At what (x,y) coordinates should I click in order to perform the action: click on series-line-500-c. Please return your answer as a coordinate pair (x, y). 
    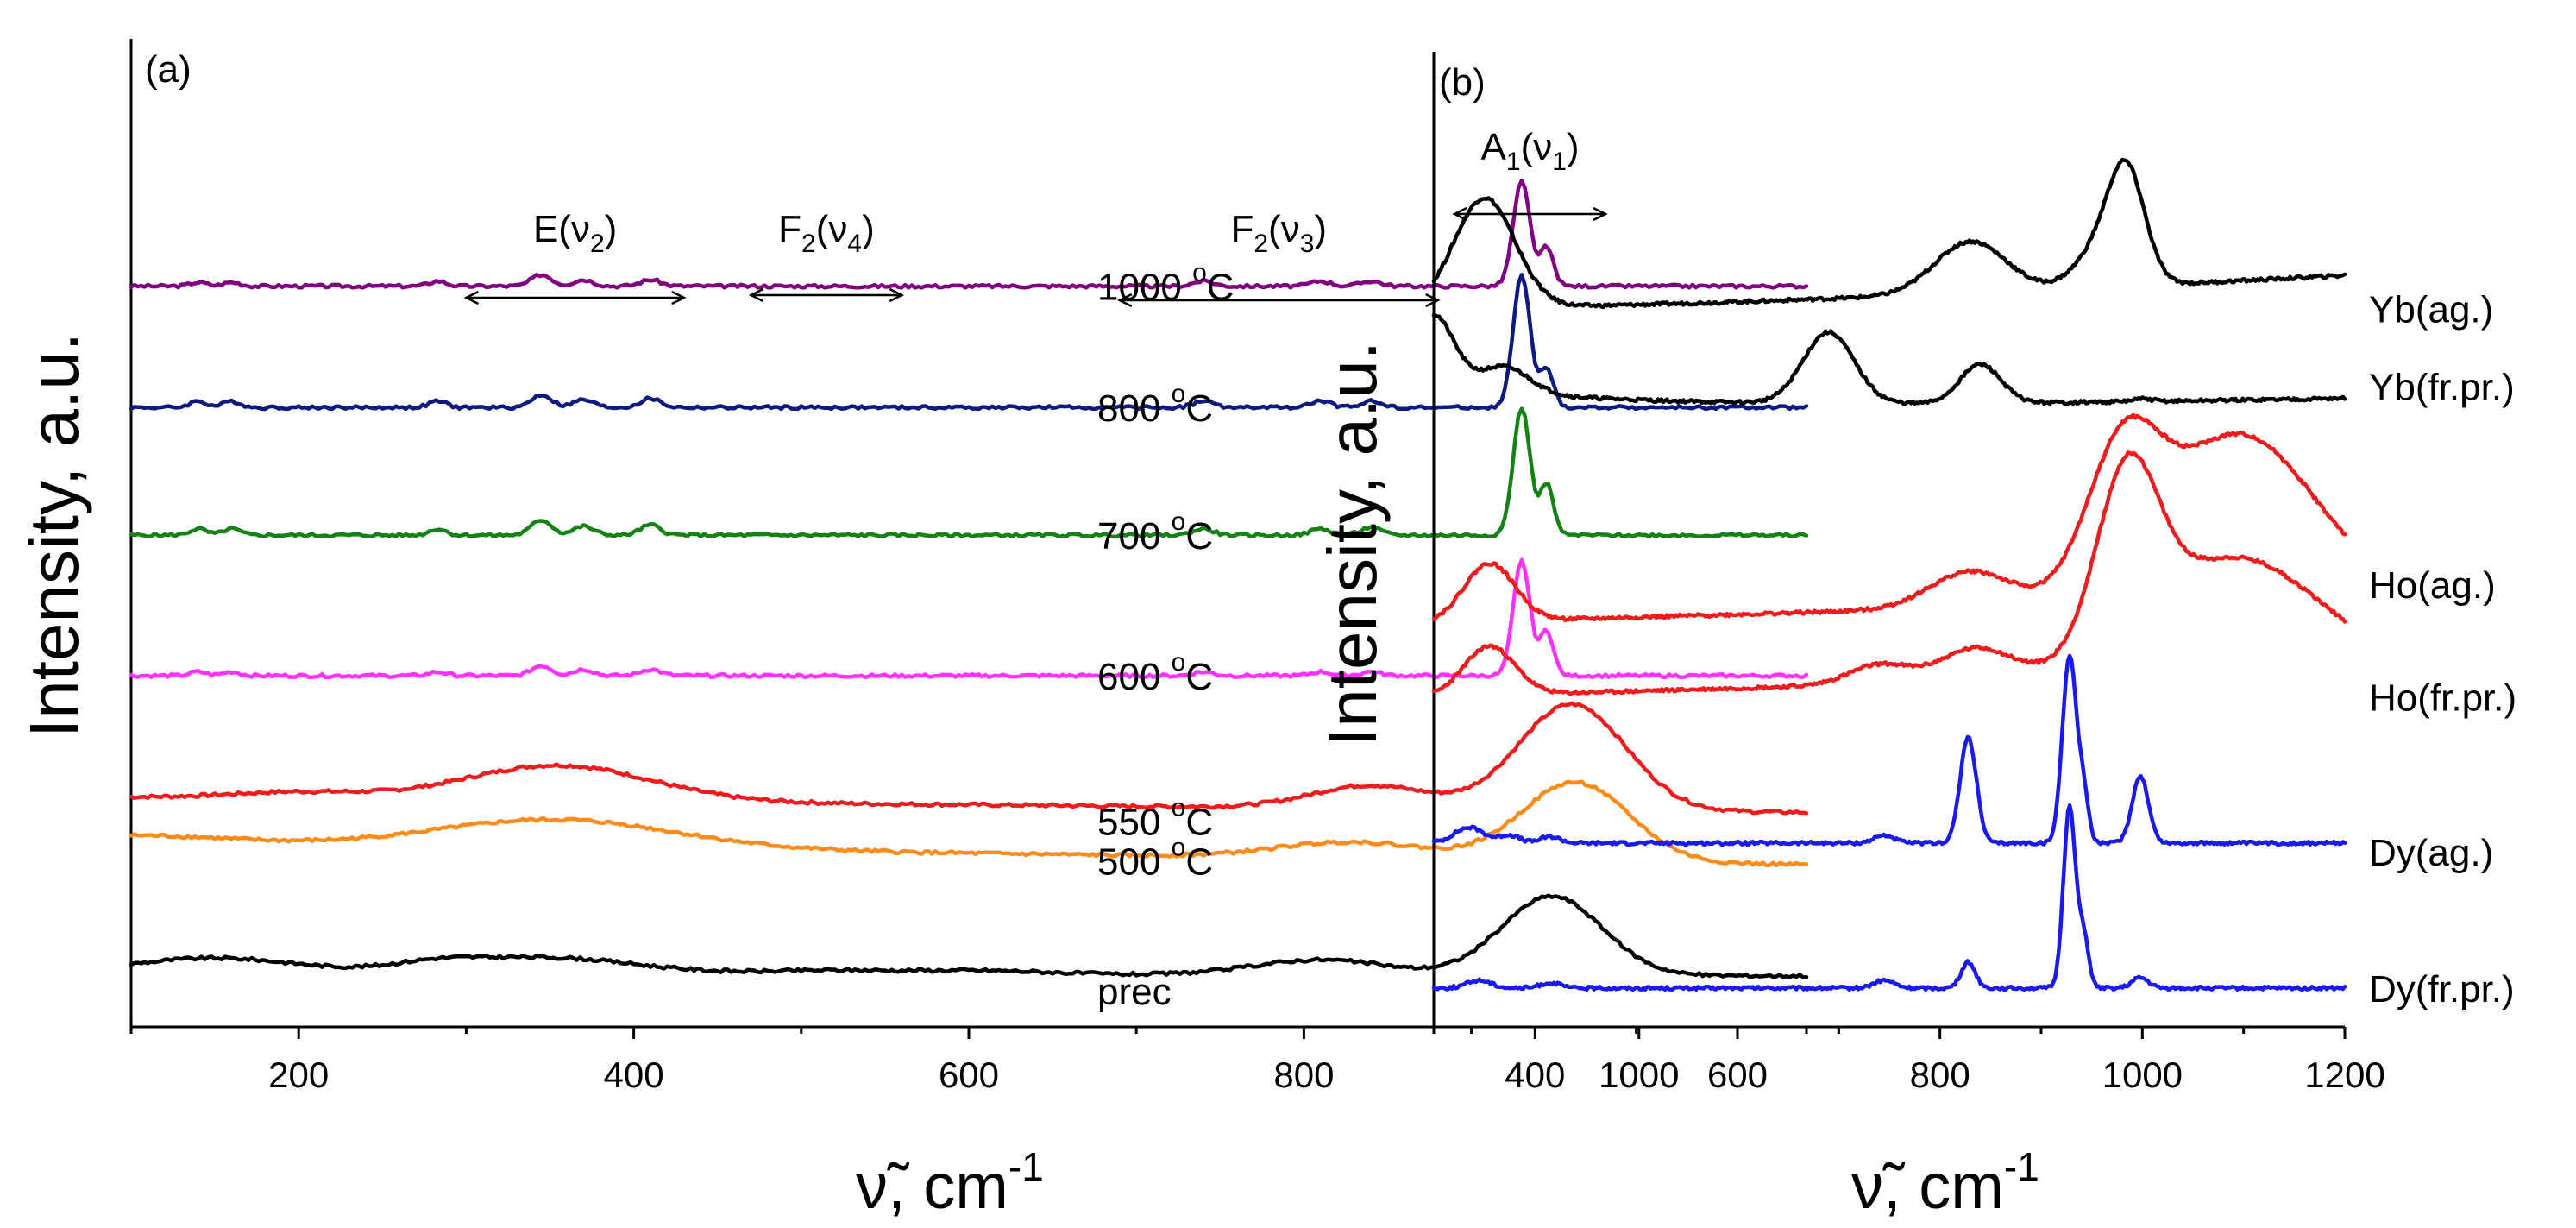
    Looking at the image, I should click on (969, 823).